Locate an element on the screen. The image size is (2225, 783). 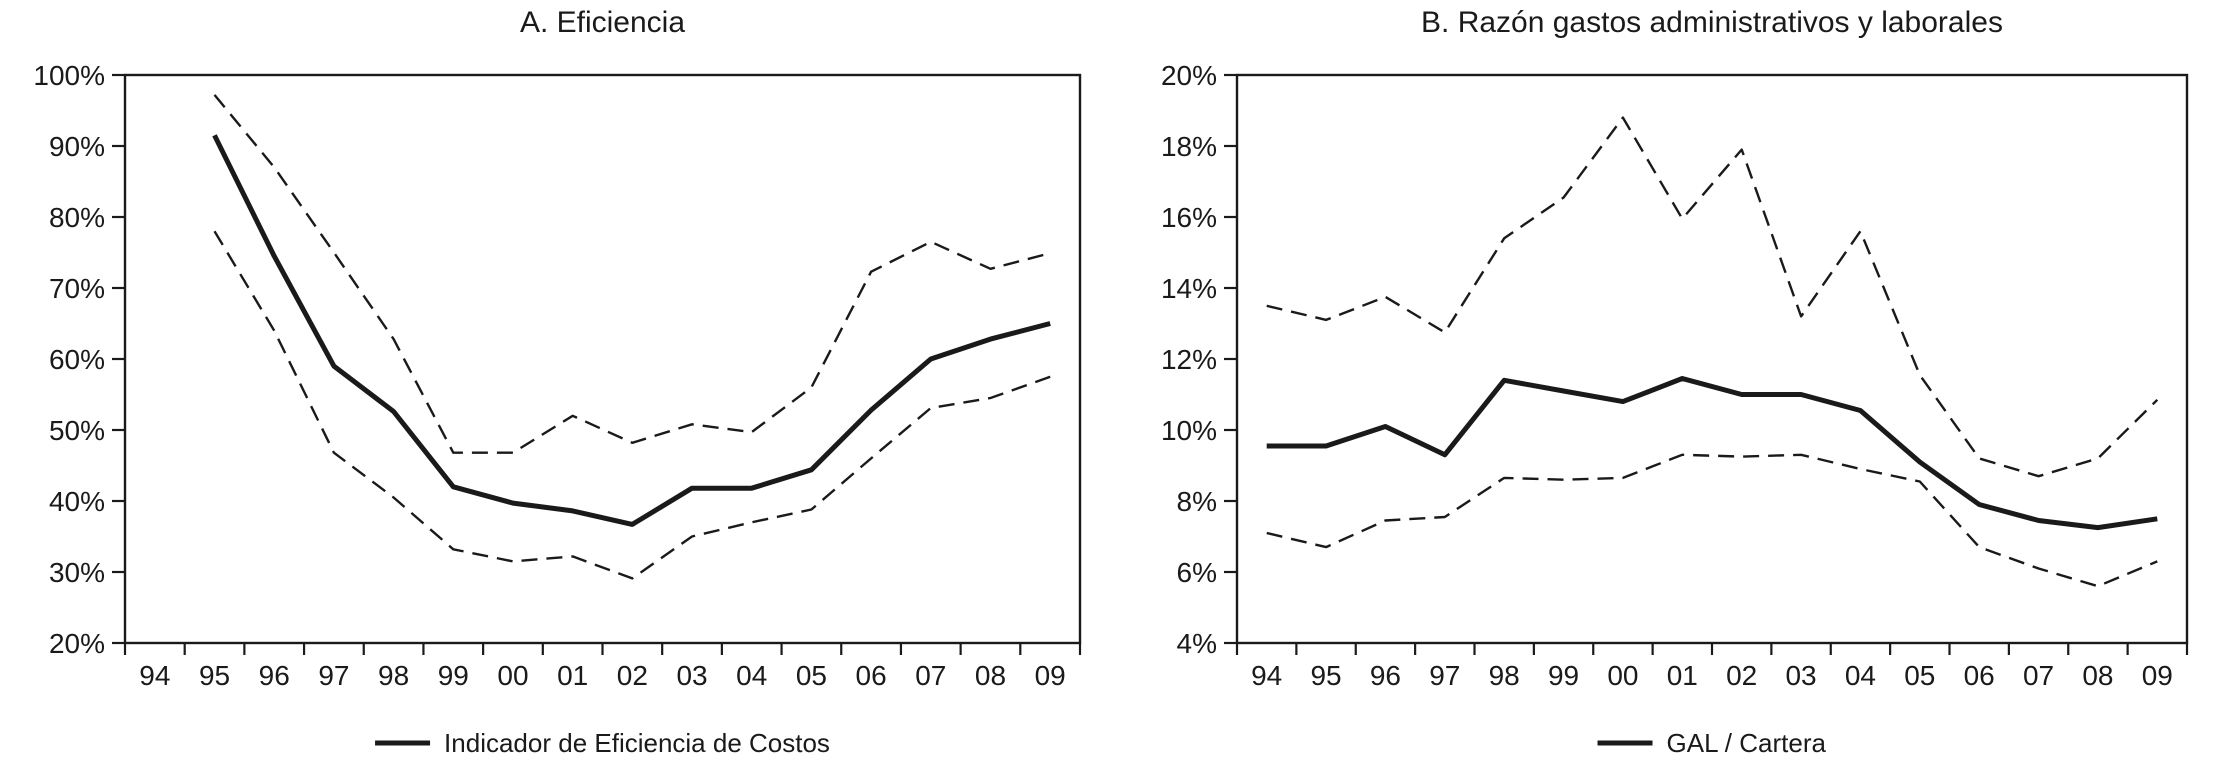
y-tick-label: 90% is located at coordinates (77, 146).